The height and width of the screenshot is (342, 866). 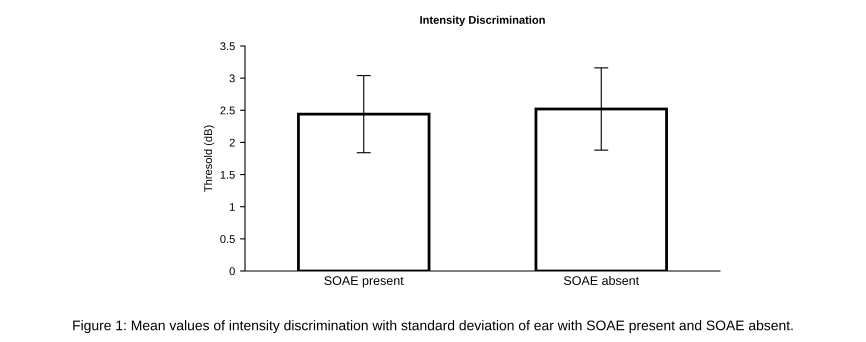 I want to click on chart-title: Intensity Discrimination, so click(x=482, y=21).